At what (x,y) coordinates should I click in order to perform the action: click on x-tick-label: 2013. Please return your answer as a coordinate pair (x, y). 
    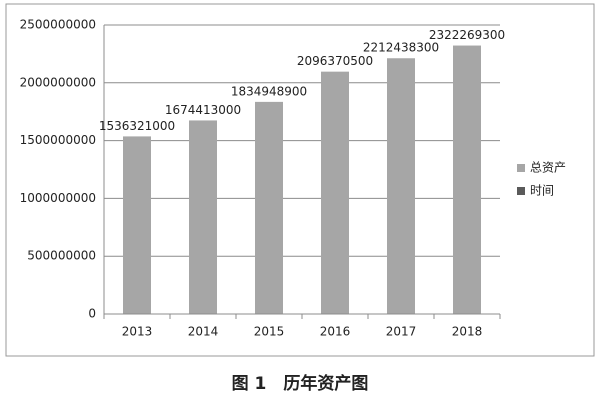
    Looking at the image, I should click on (137, 332).